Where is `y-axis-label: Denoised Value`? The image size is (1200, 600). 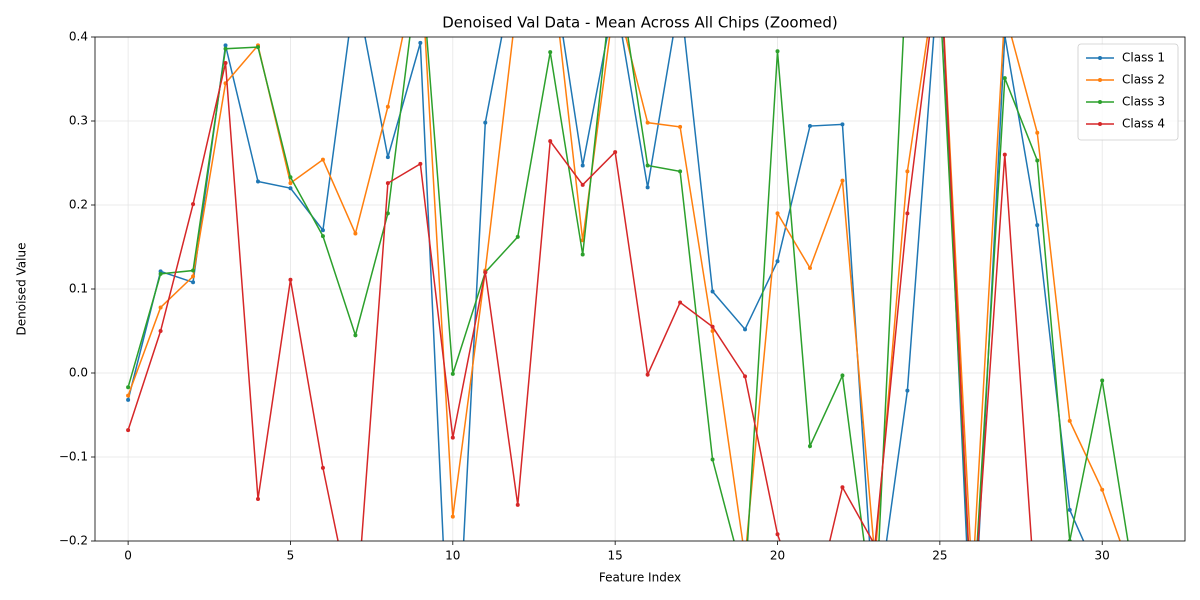 y-axis-label: Denoised Value is located at coordinates (22, 289).